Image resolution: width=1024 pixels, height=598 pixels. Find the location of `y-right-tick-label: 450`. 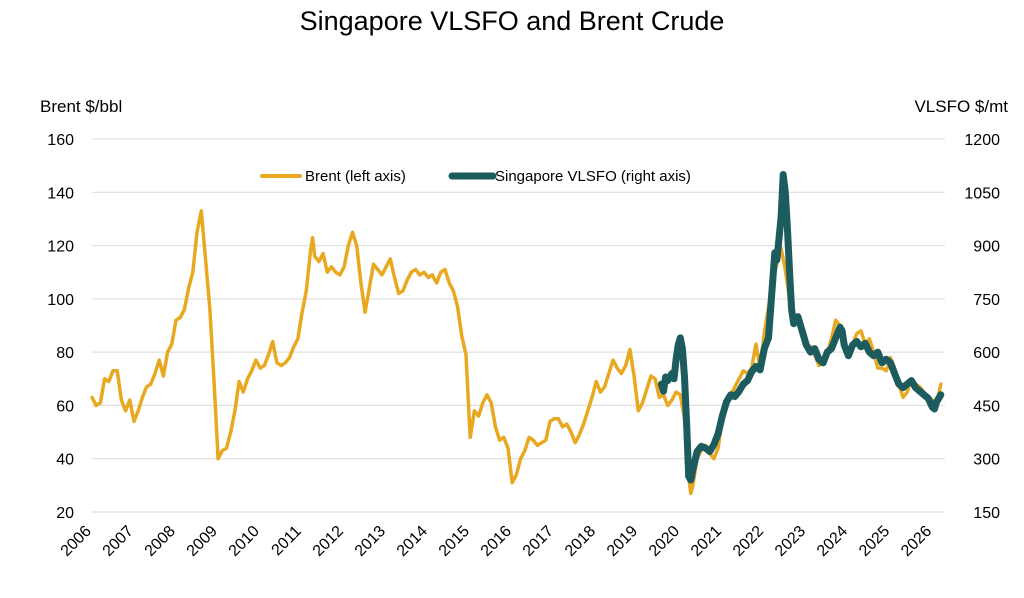

y-right-tick-label: 450 is located at coordinates (986, 406).